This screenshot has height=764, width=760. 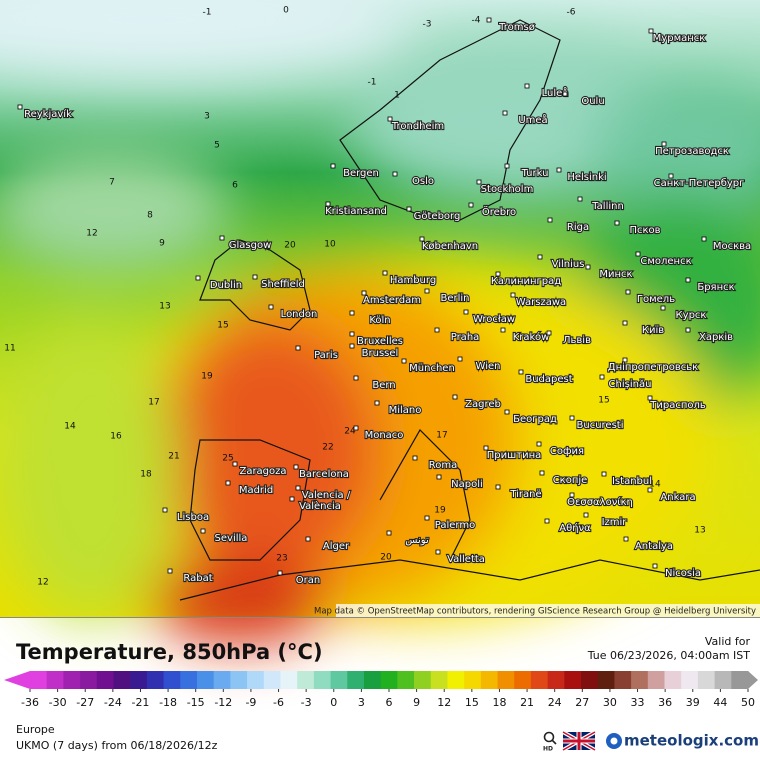 What do you see at coordinates (555, 92) in the screenshot?
I see `city-label: Luleå` at bounding box center [555, 92].